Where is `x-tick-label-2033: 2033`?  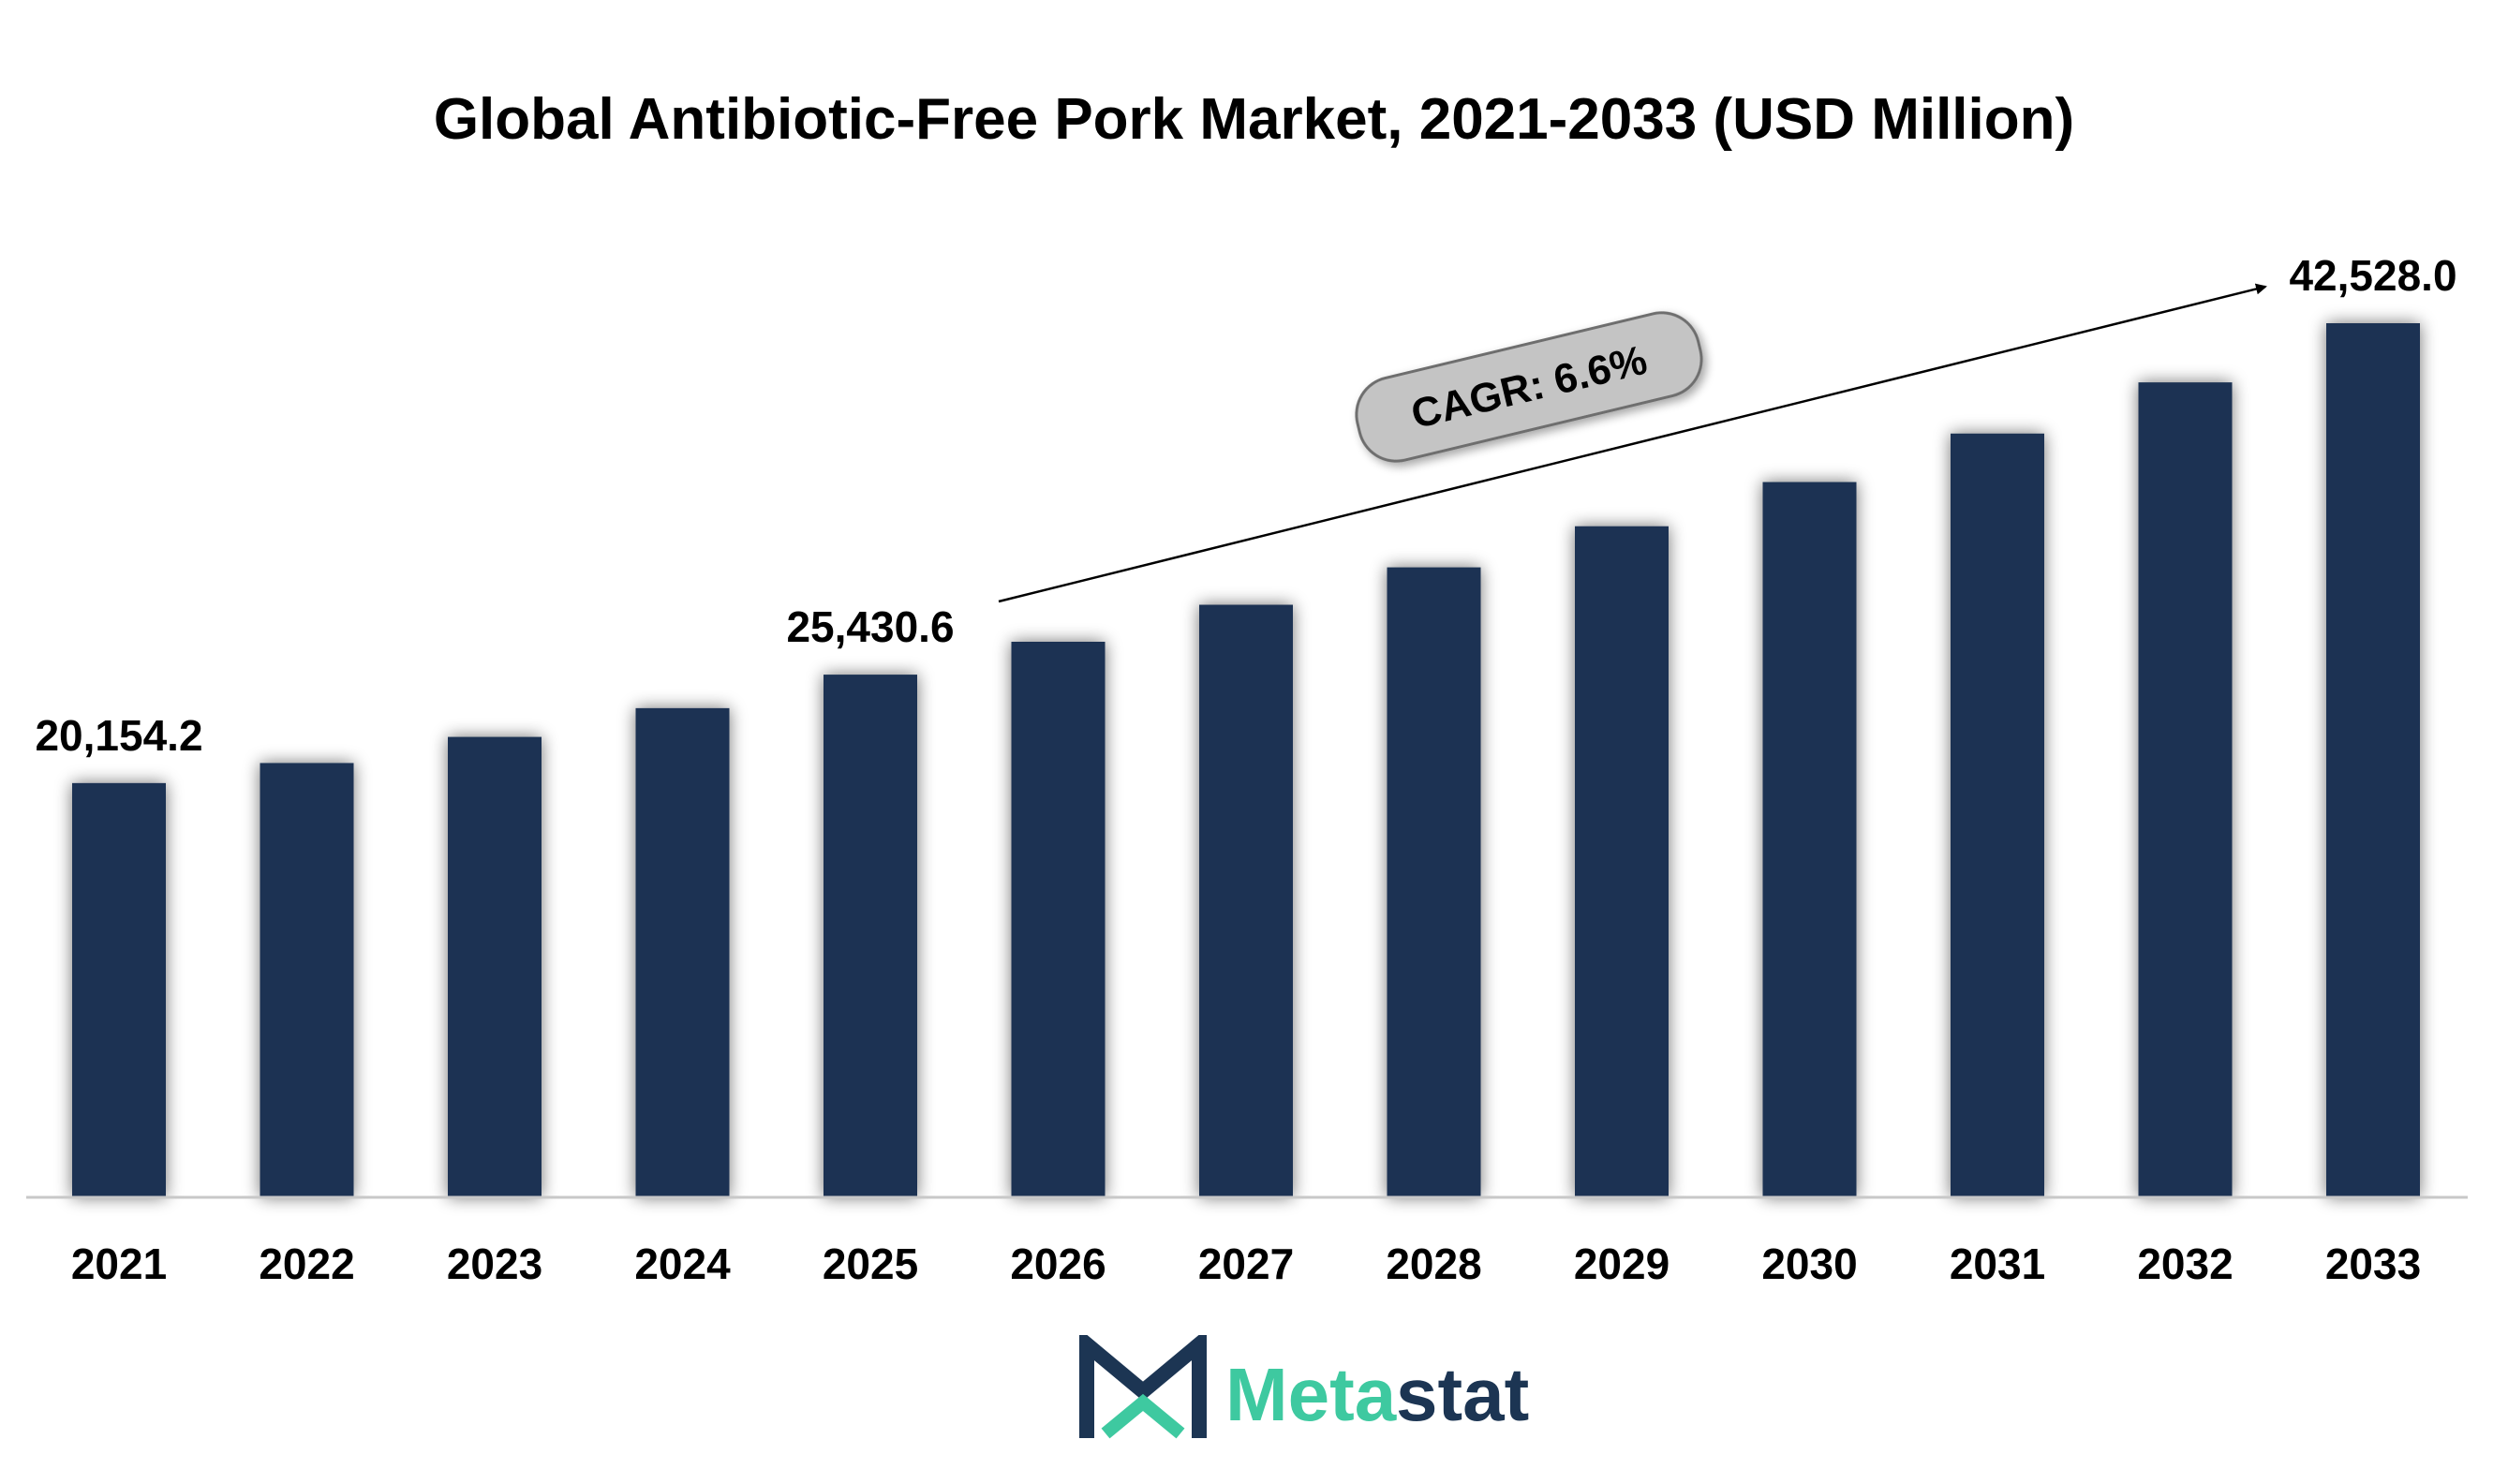 x-tick-label-2033: 2033 is located at coordinates (2373, 1263).